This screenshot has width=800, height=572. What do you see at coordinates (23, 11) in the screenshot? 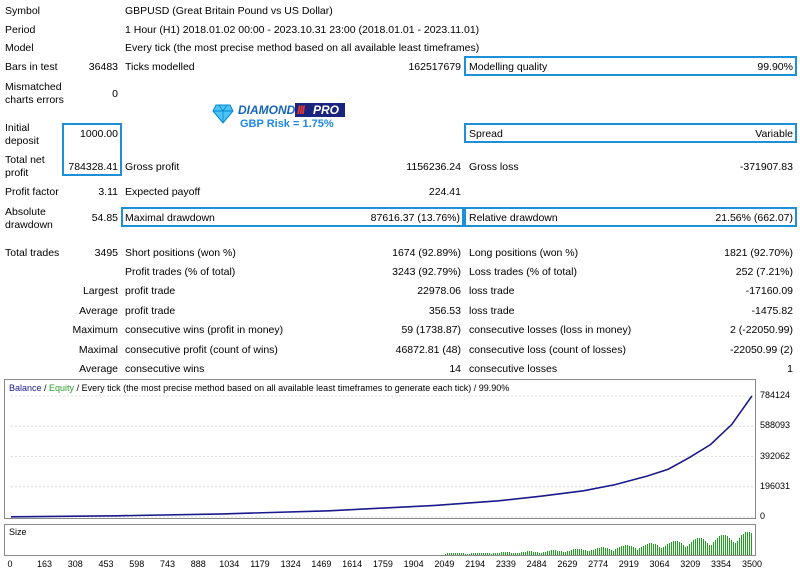
I see `symbol-label: Symbol` at bounding box center [23, 11].